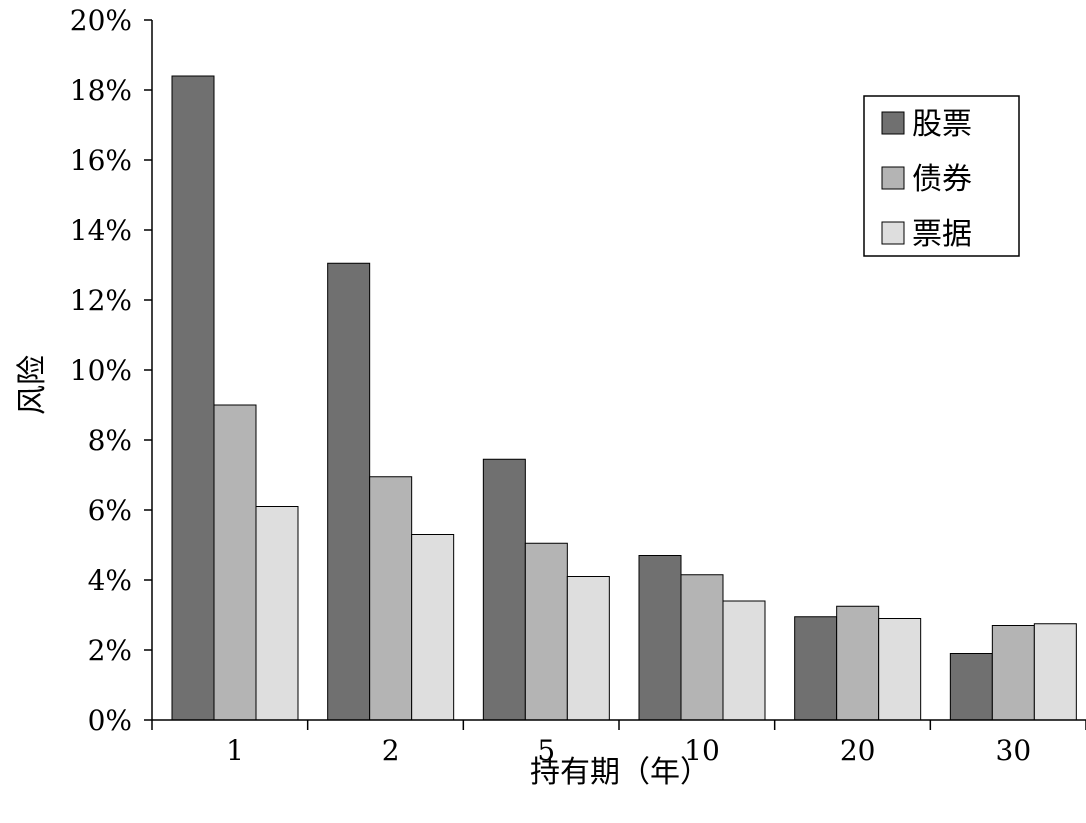  I want to click on y-tick-label: 8%, so click(110, 440).